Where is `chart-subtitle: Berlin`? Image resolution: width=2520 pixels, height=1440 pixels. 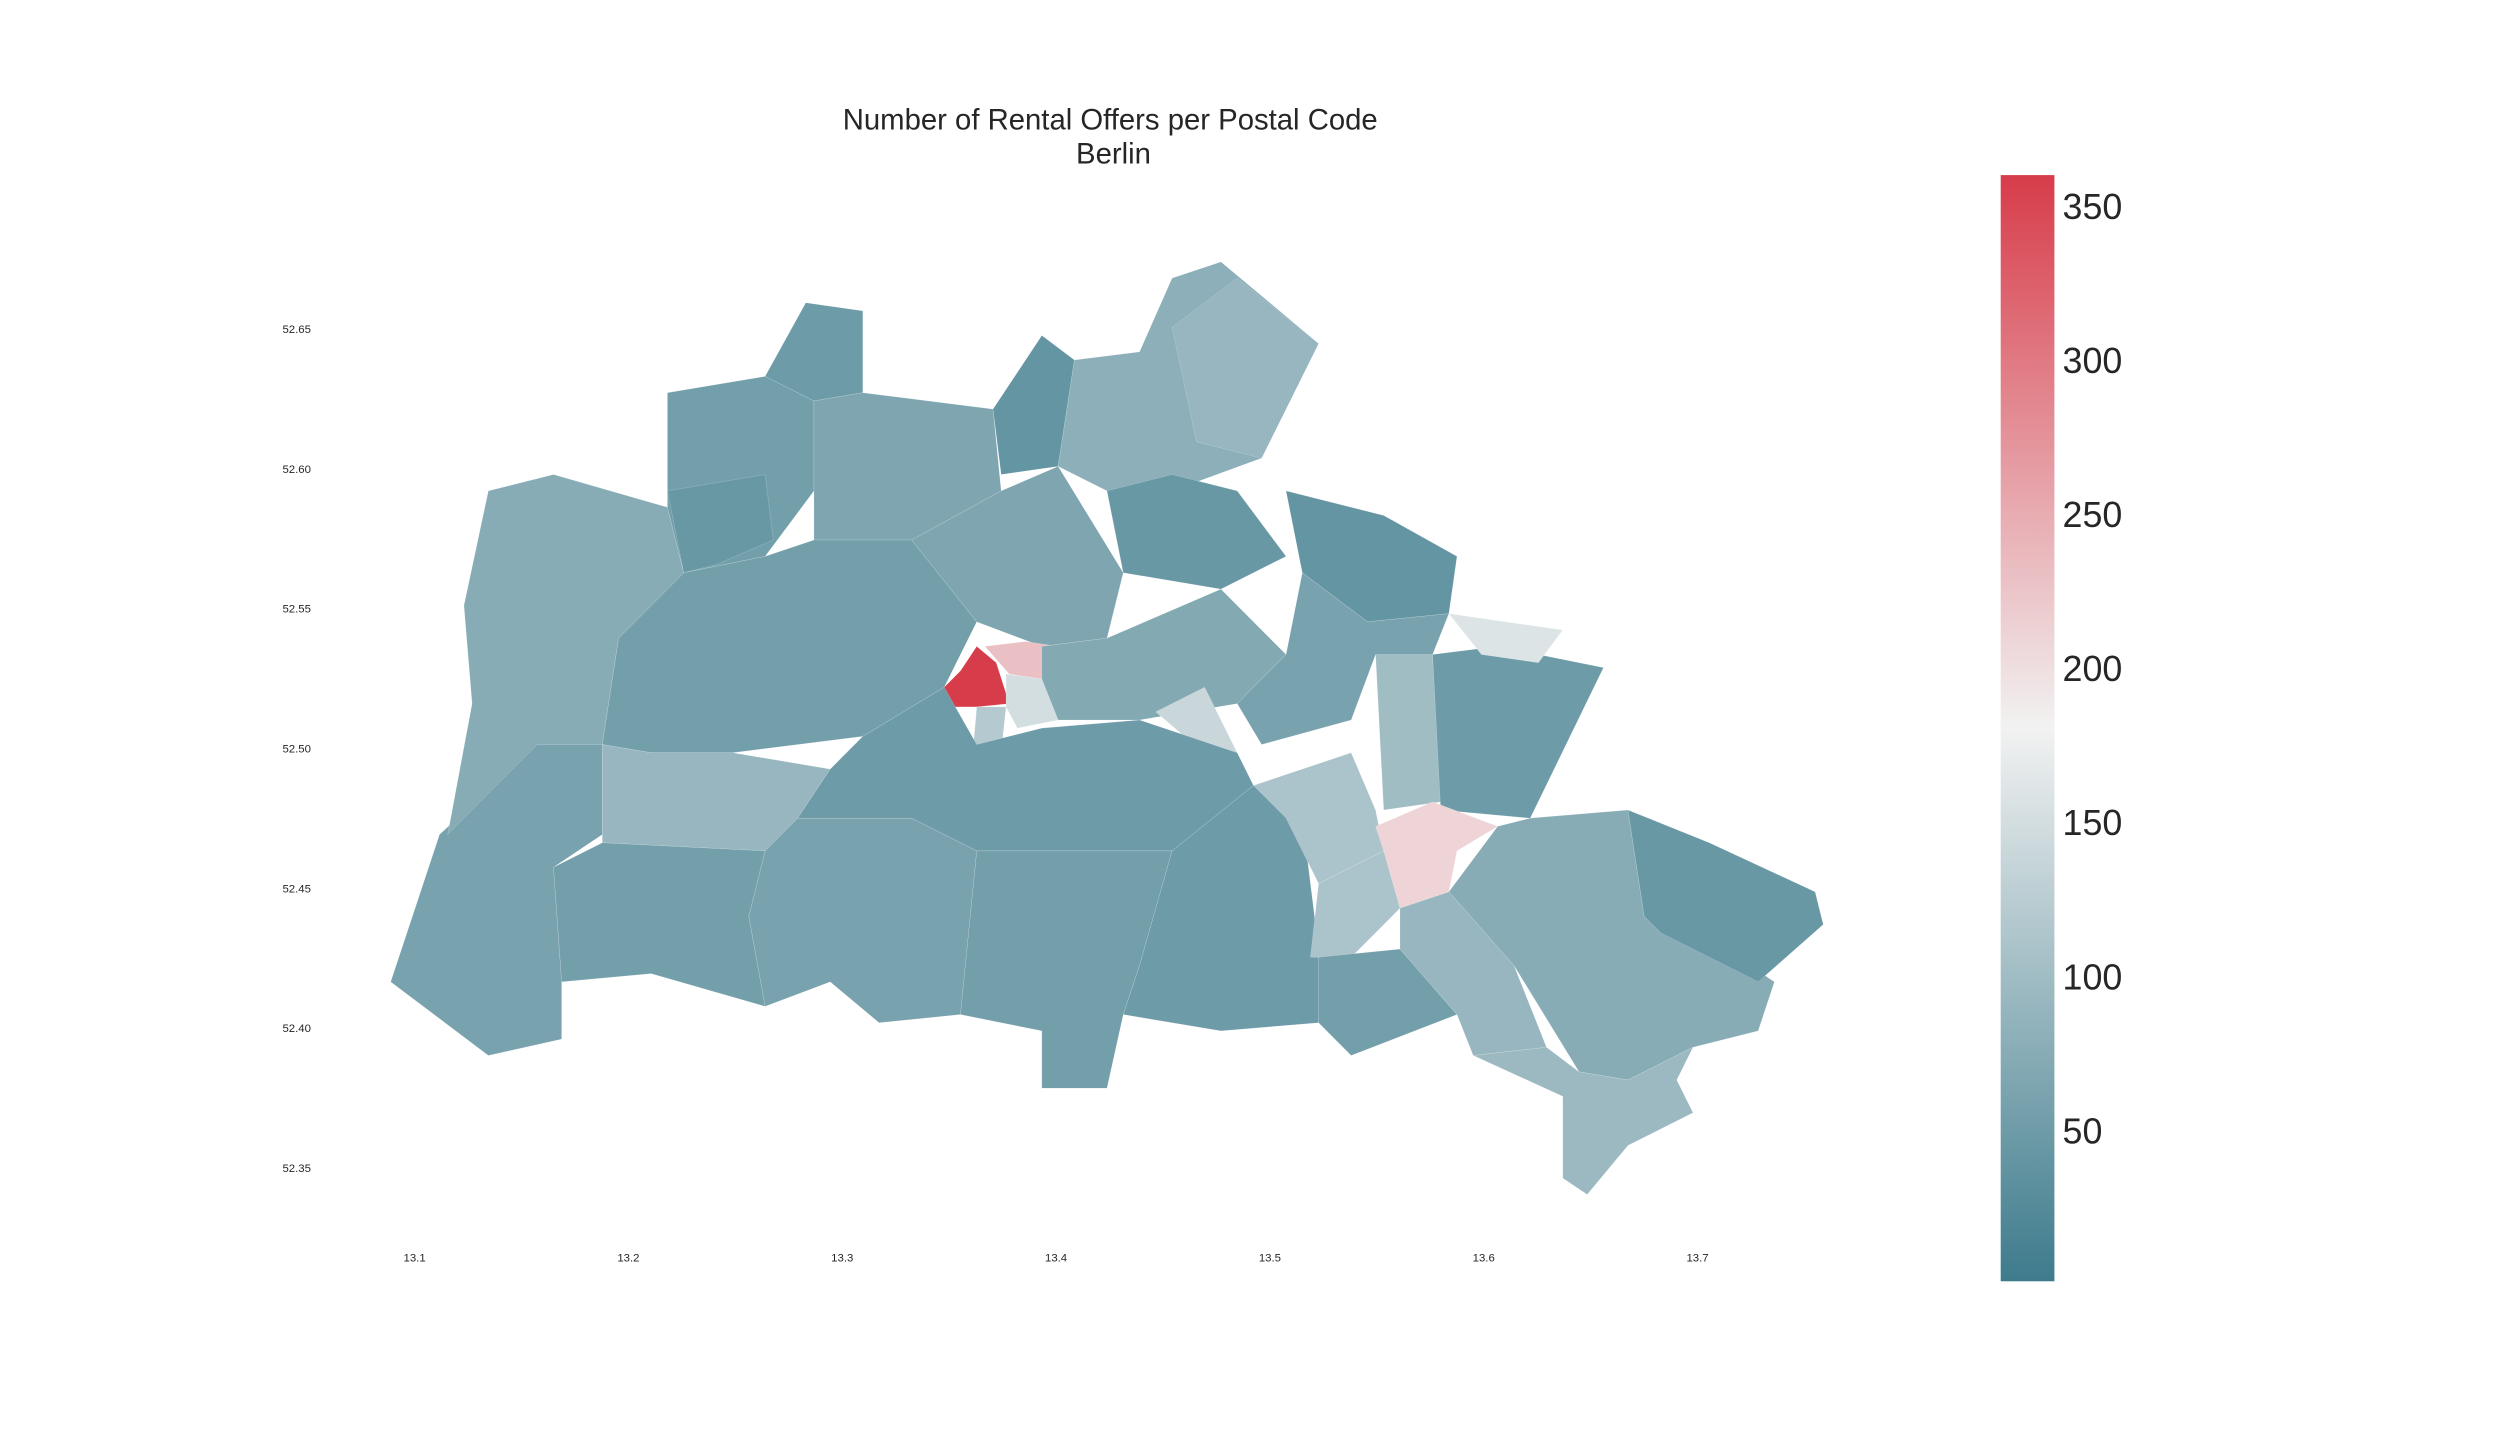
chart-subtitle: Berlin is located at coordinates (1113, 154).